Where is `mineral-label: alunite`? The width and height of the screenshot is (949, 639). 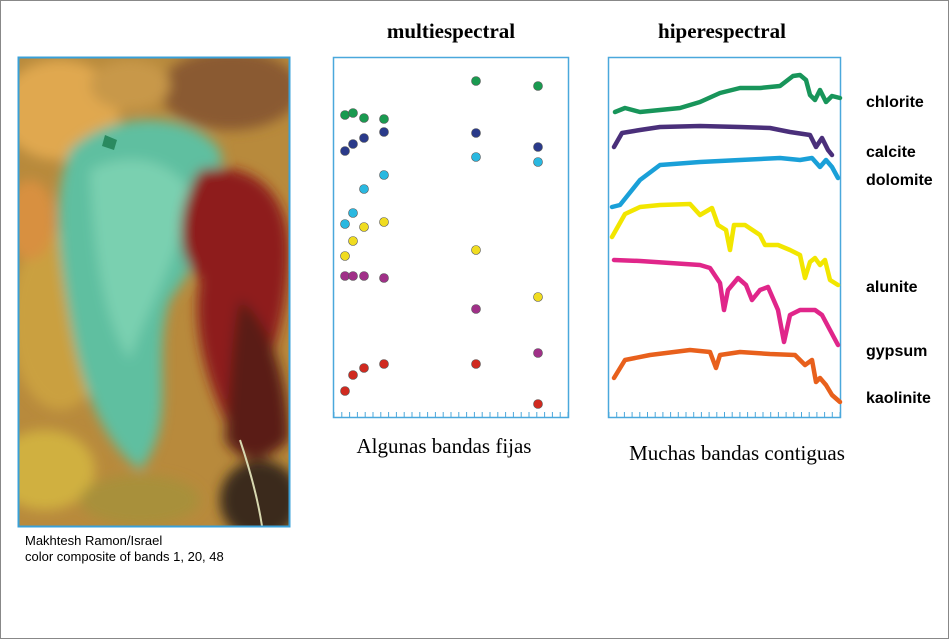 mineral-label: alunite is located at coordinates (892, 287).